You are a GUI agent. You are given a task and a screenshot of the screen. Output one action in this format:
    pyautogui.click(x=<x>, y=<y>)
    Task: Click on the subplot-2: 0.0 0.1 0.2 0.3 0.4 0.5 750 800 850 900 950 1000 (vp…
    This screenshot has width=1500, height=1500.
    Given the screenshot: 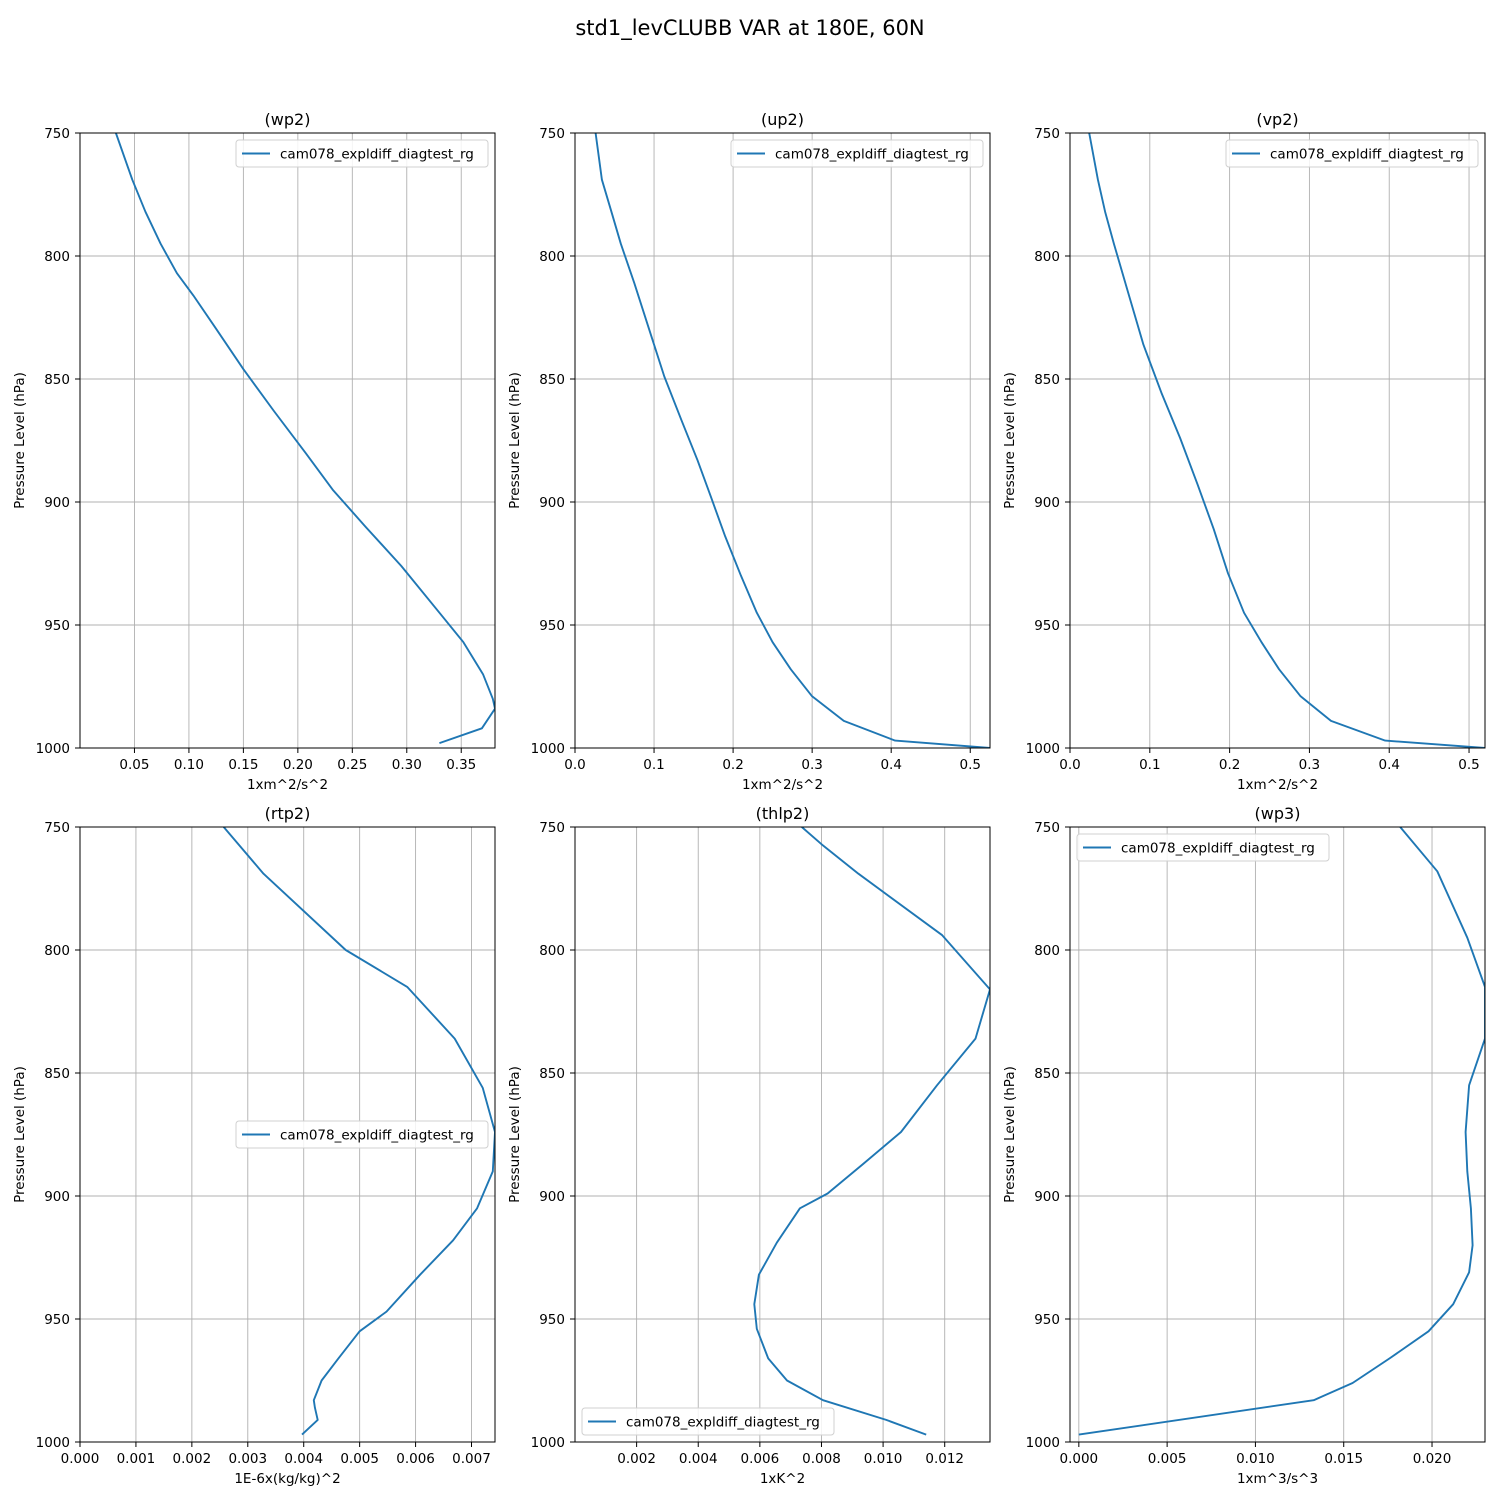 What is the action you would take?
    pyautogui.click(x=1244, y=451)
    